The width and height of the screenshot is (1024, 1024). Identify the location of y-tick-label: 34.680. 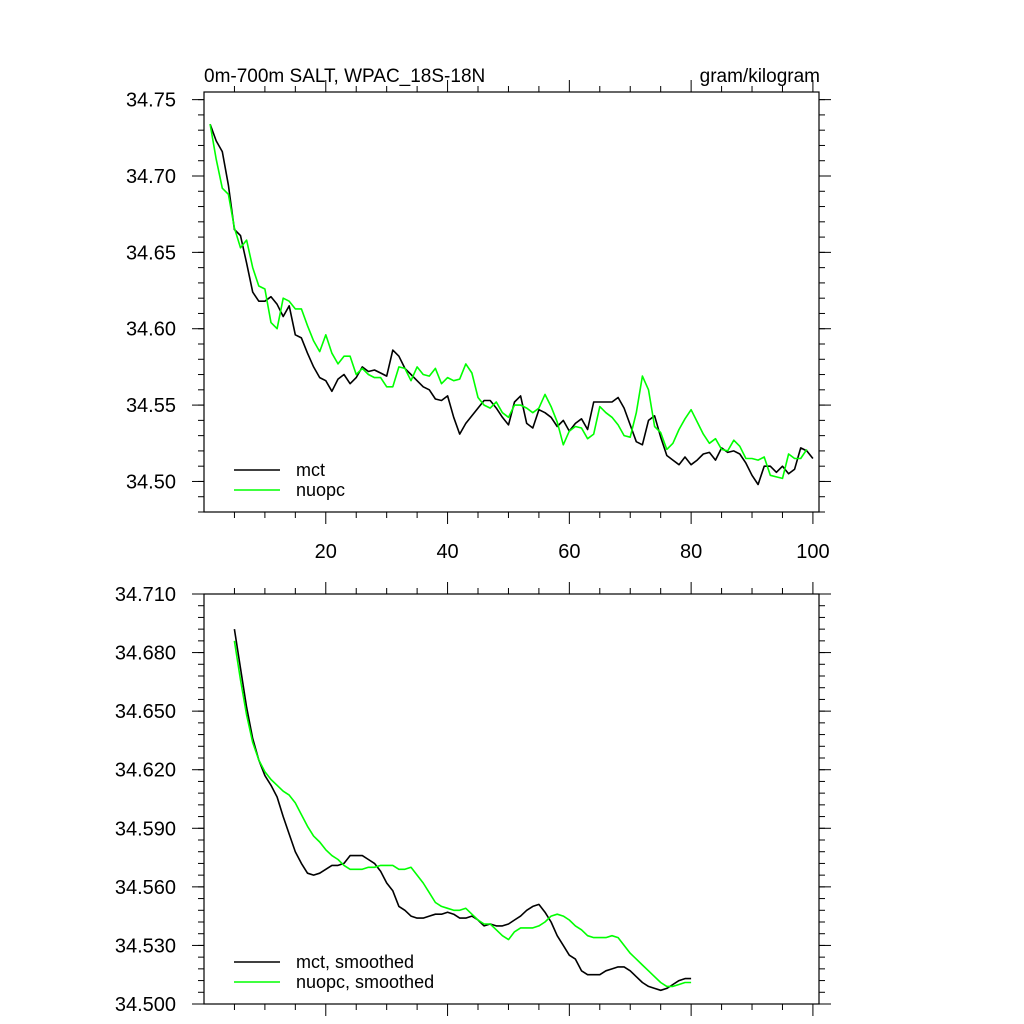
(145, 654).